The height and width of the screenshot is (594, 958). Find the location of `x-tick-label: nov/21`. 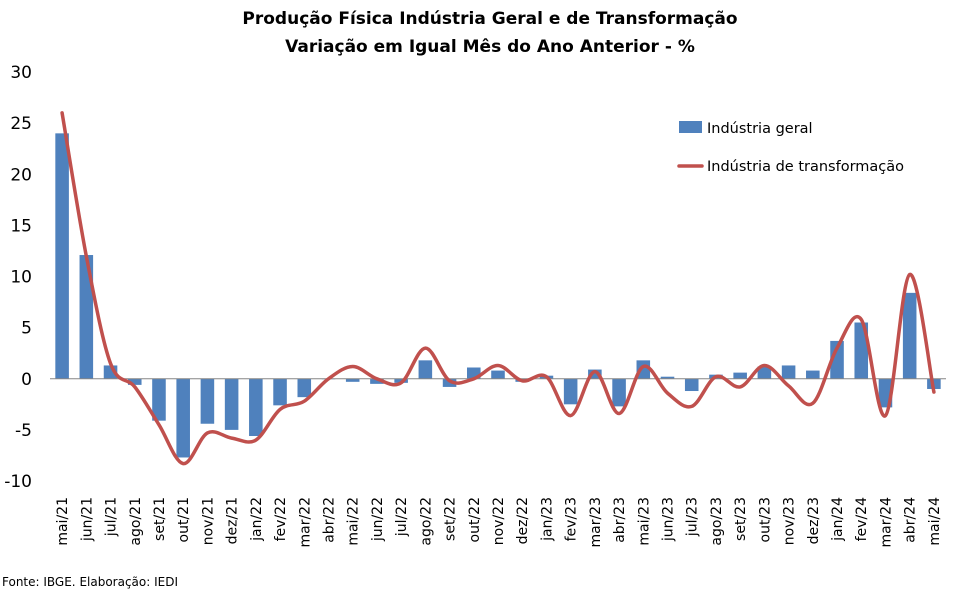

x-tick-label: nov/21 is located at coordinates (208, 521).